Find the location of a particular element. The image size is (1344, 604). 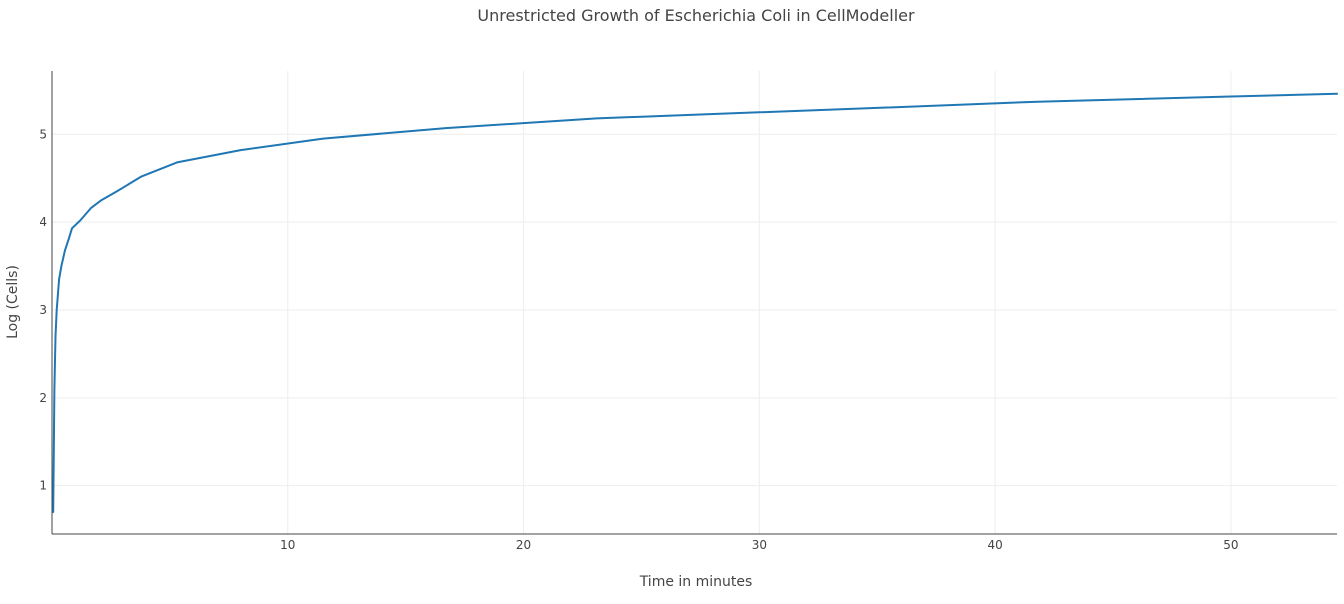

y-tick-label: 1 is located at coordinates (43, 486).